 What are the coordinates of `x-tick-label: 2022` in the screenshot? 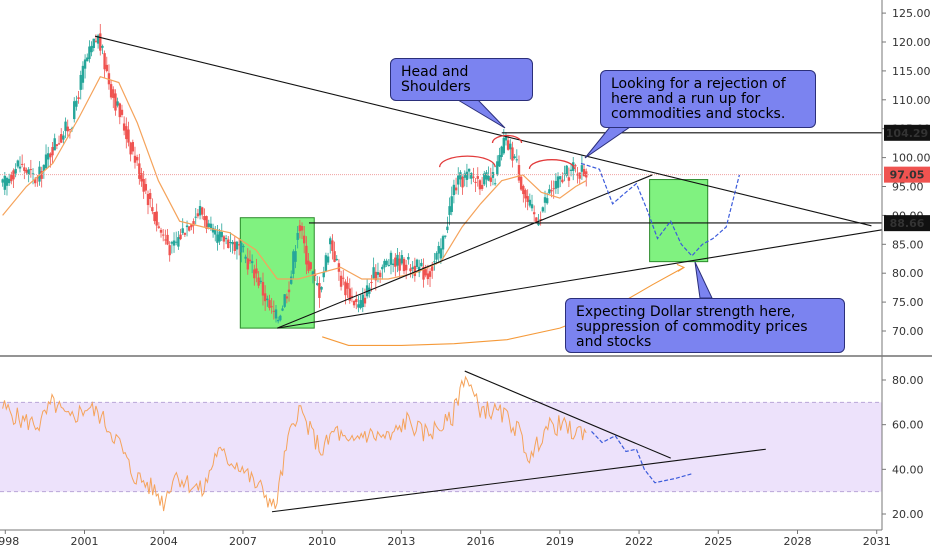 It's located at (639, 541).